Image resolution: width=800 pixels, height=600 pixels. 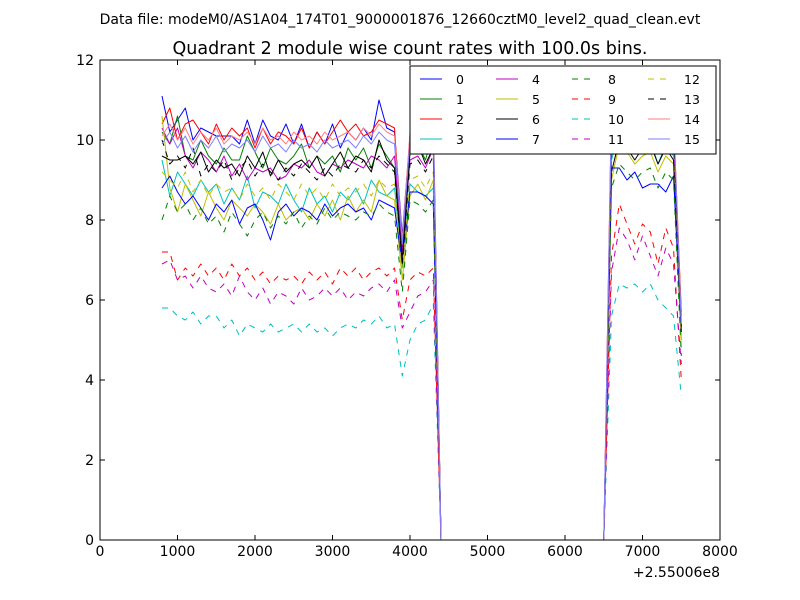 I want to click on x-offset-label: +2.55006e8, so click(x=676, y=573).